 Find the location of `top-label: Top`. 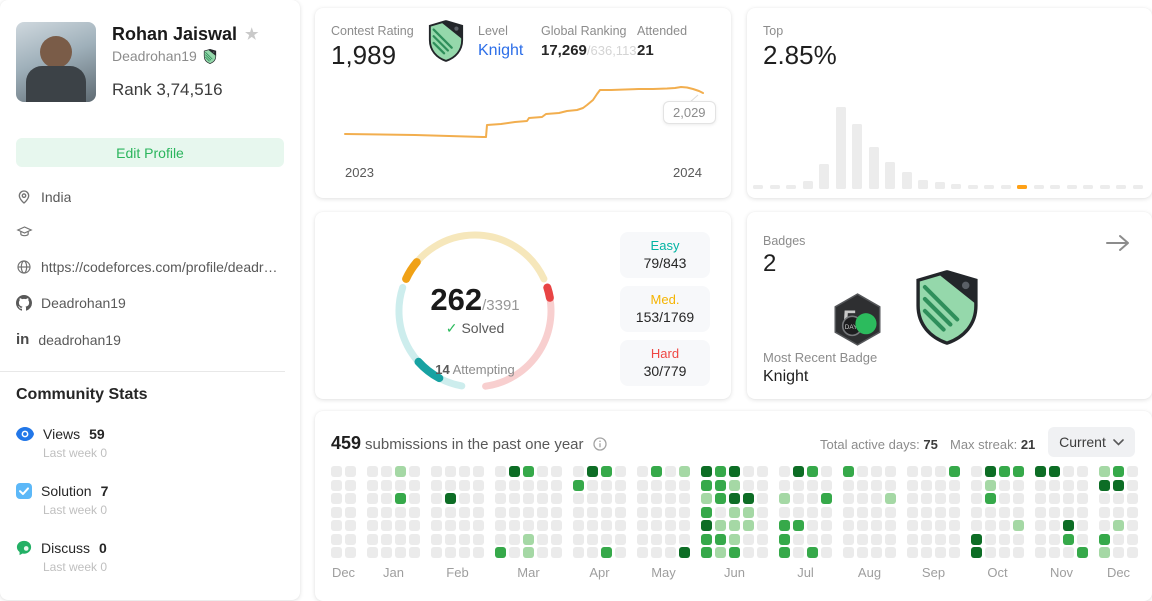

top-label: Top is located at coordinates (773, 31).